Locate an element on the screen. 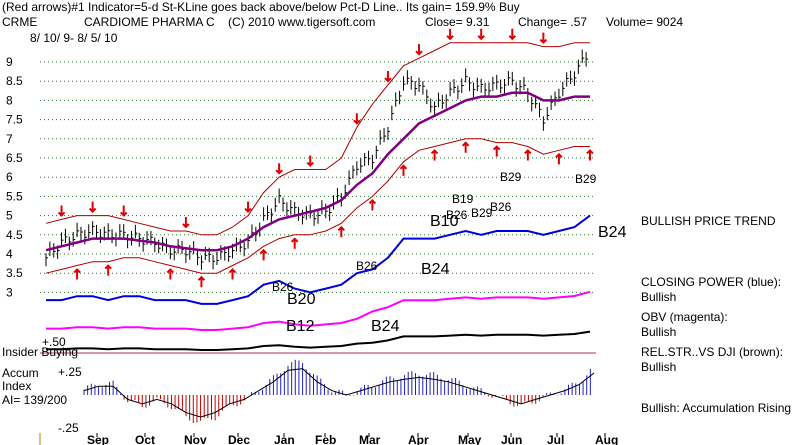  accum-ma-line is located at coordinates (339, 393).